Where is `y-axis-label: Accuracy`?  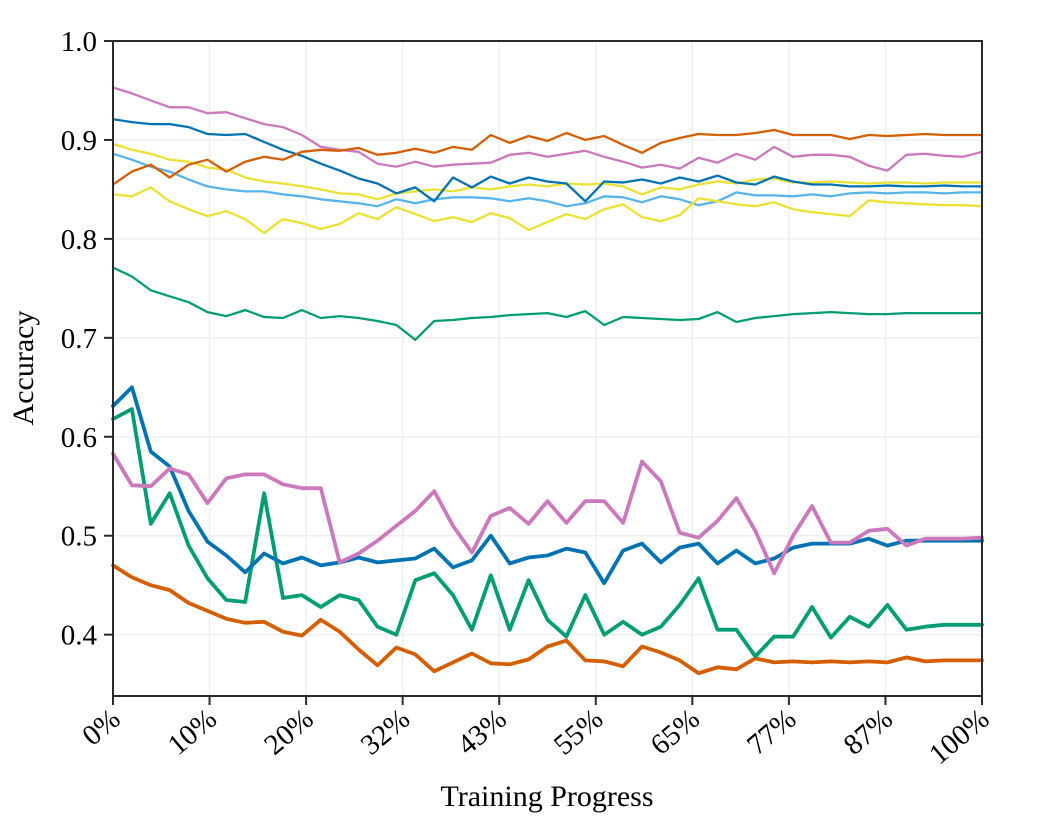 y-axis-label: Accuracy is located at coordinates (23, 368).